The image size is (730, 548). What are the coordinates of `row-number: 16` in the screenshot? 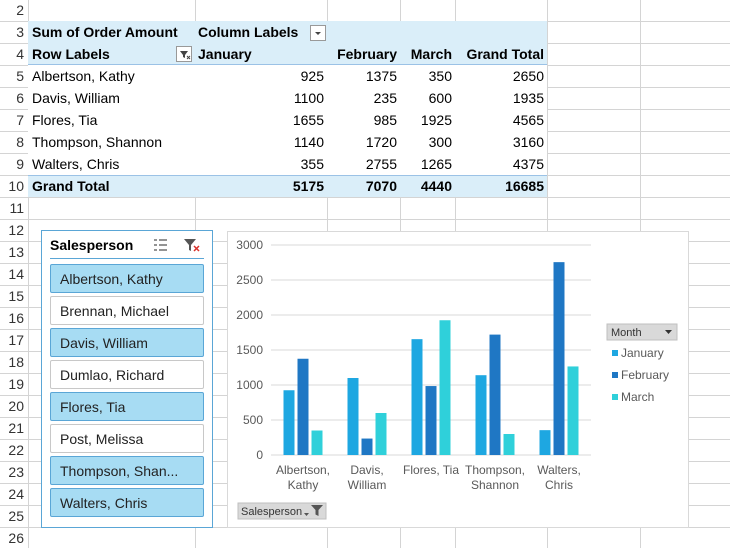 It's located at (16, 318).